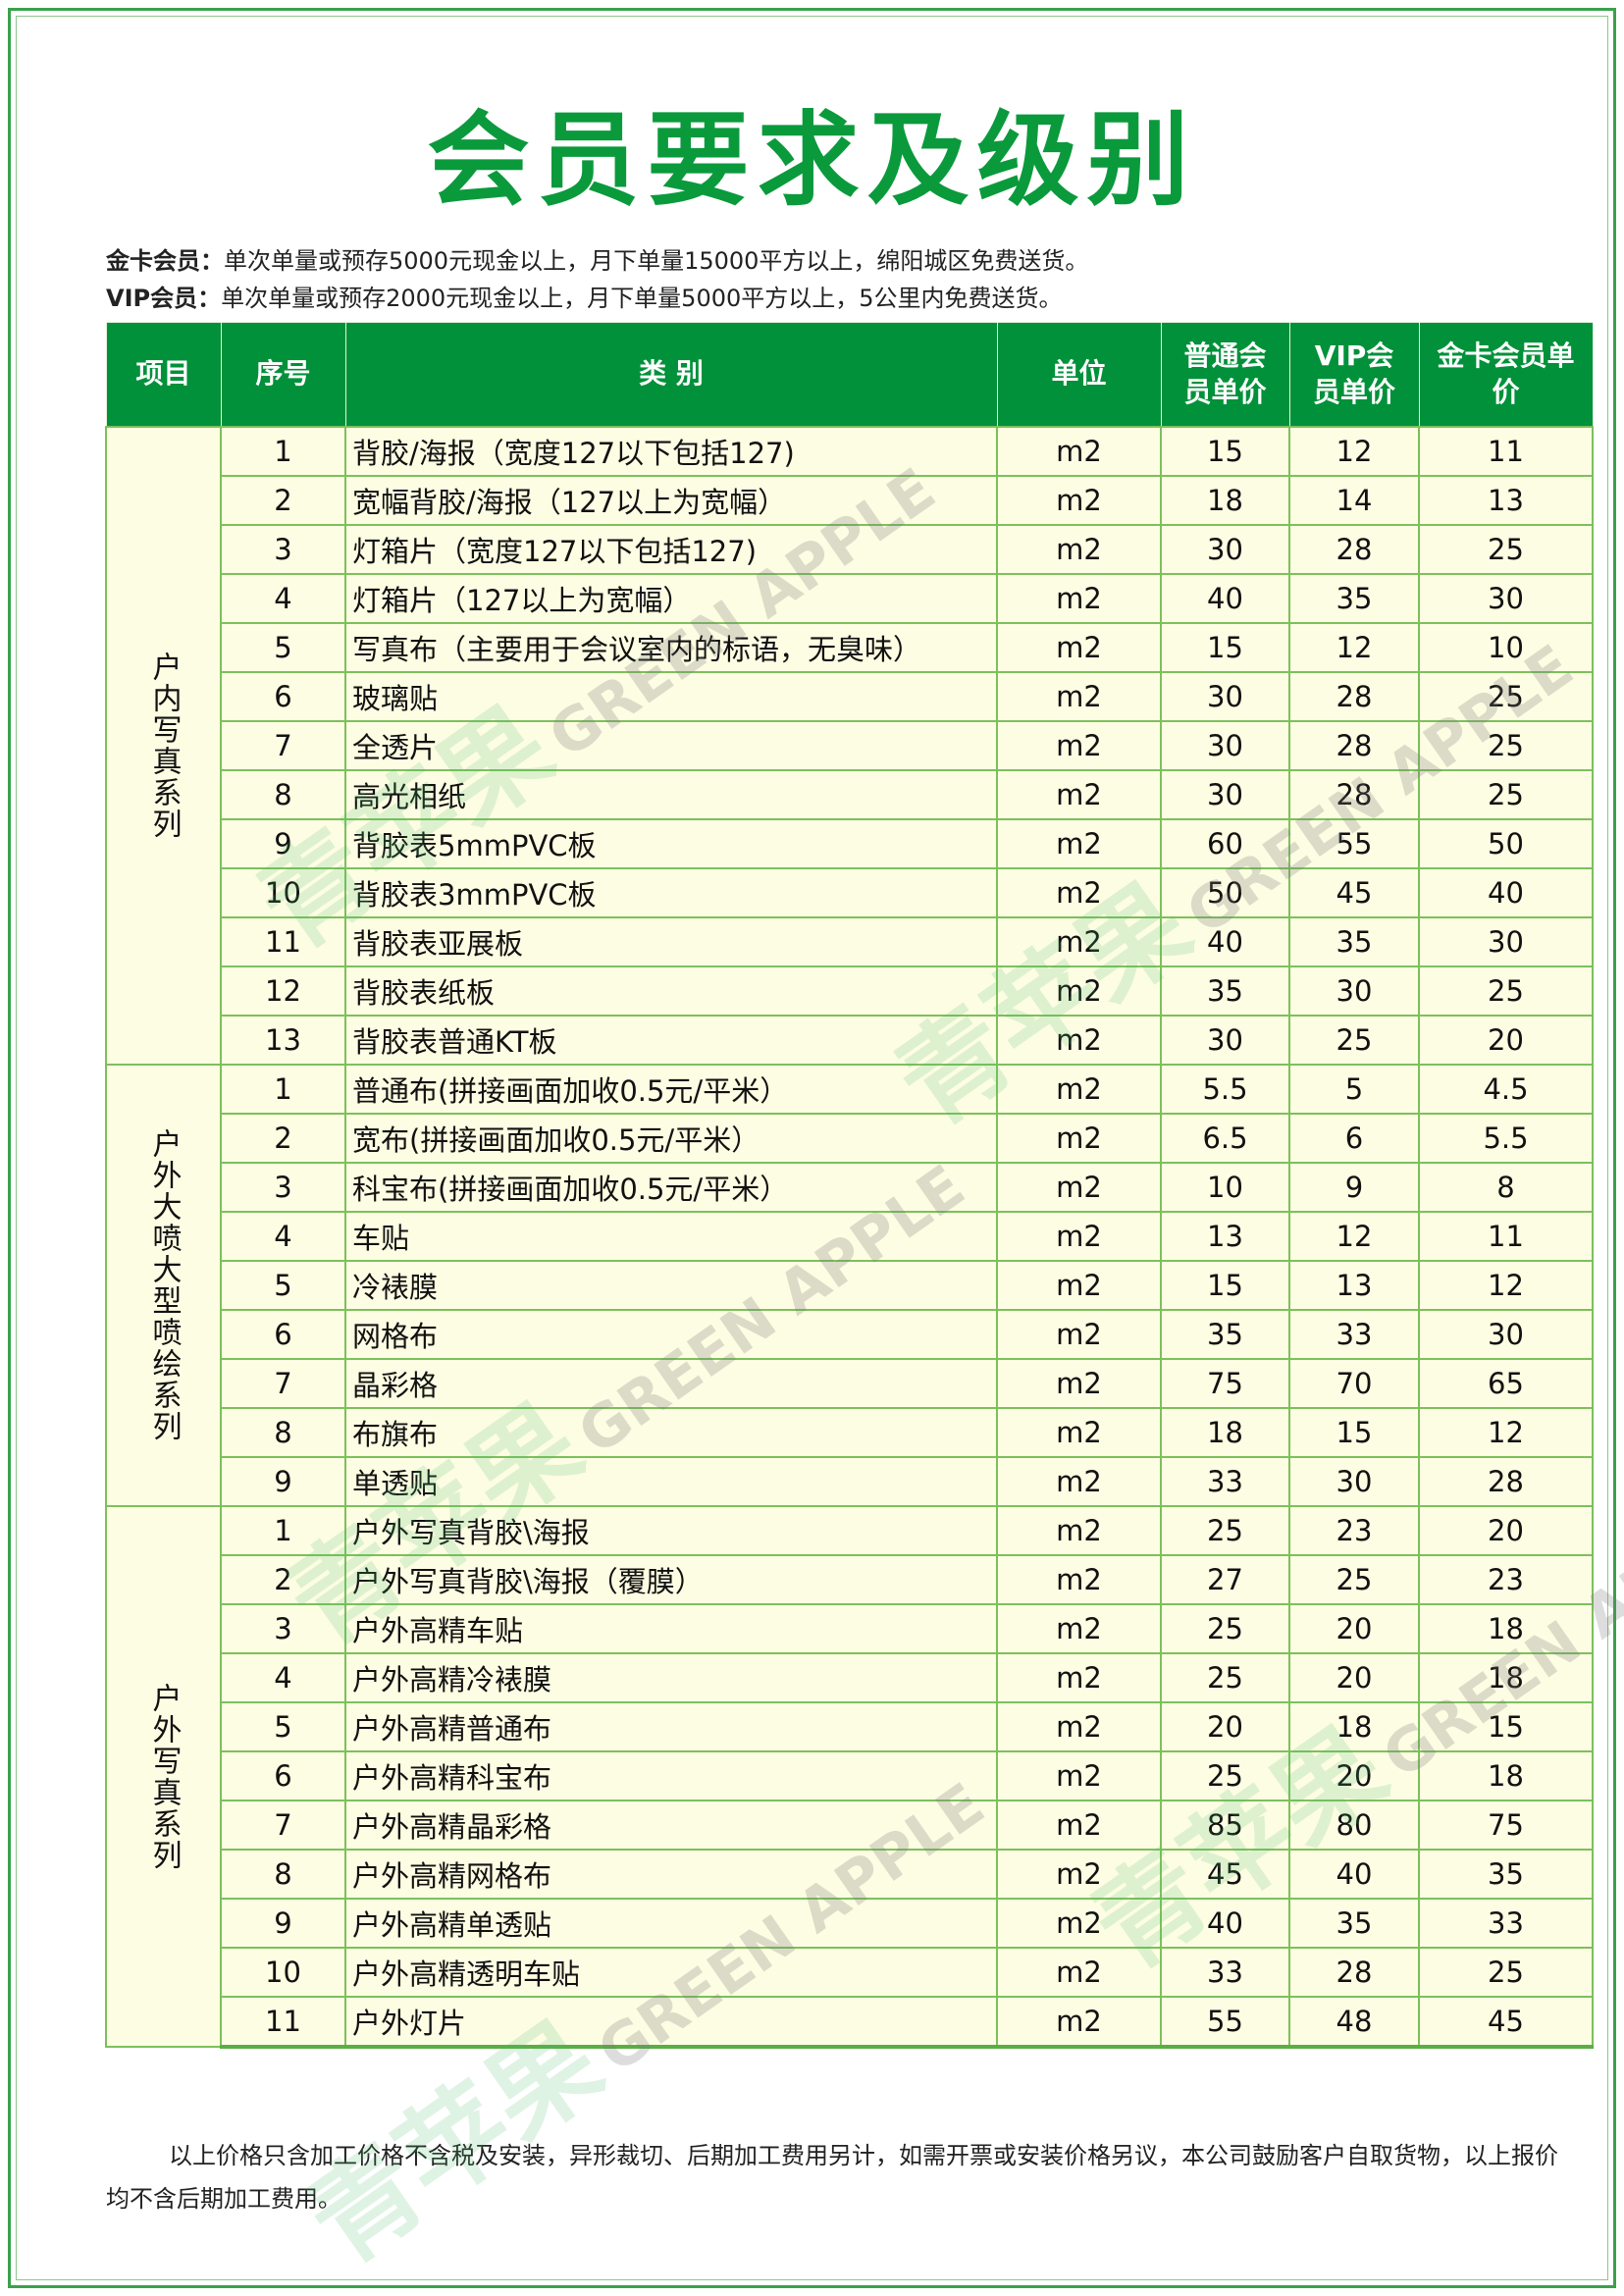  I want to click on category: 户外写真背胶\海报（覆膜）, so click(671, 1579).